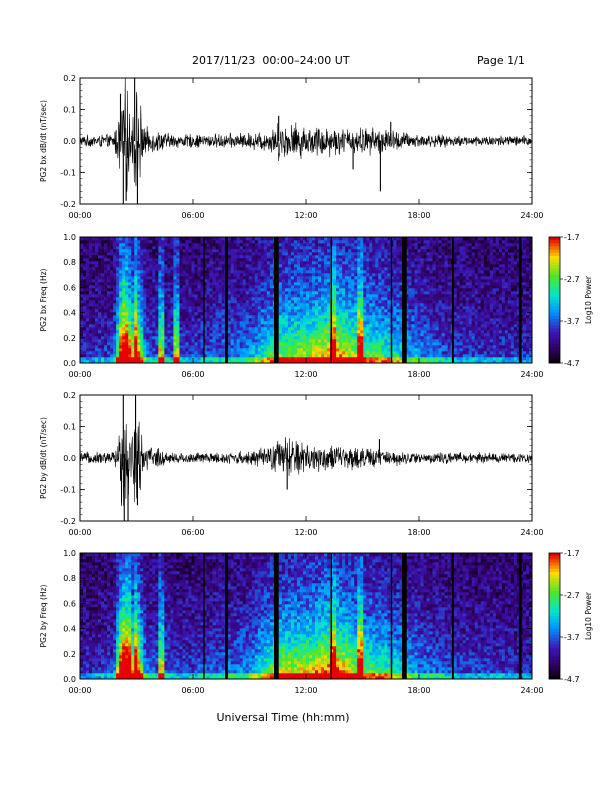 The height and width of the screenshot is (792, 612). Describe the element at coordinates (271, 60) in the screenshot. I see `figure-title: 2017/11/23 00:00–24:00 UT` at that location.